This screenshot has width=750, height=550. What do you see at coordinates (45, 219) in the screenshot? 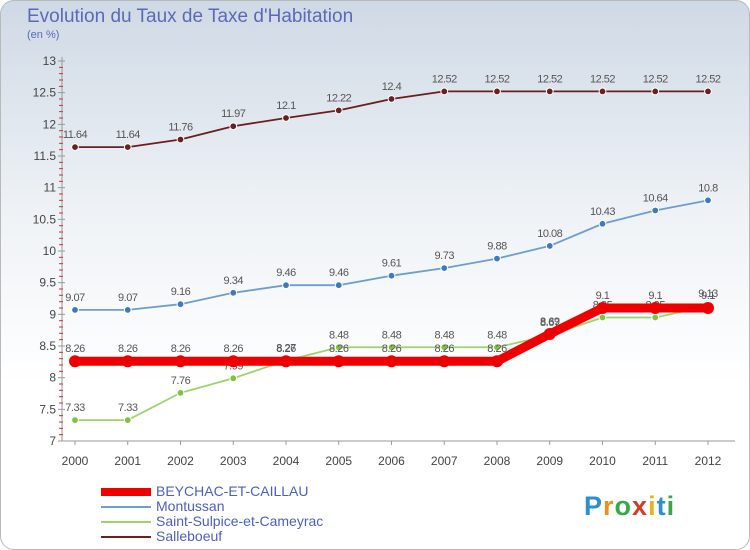
I see `y-tick-label: 10.5` at bounding box center [45, 219].